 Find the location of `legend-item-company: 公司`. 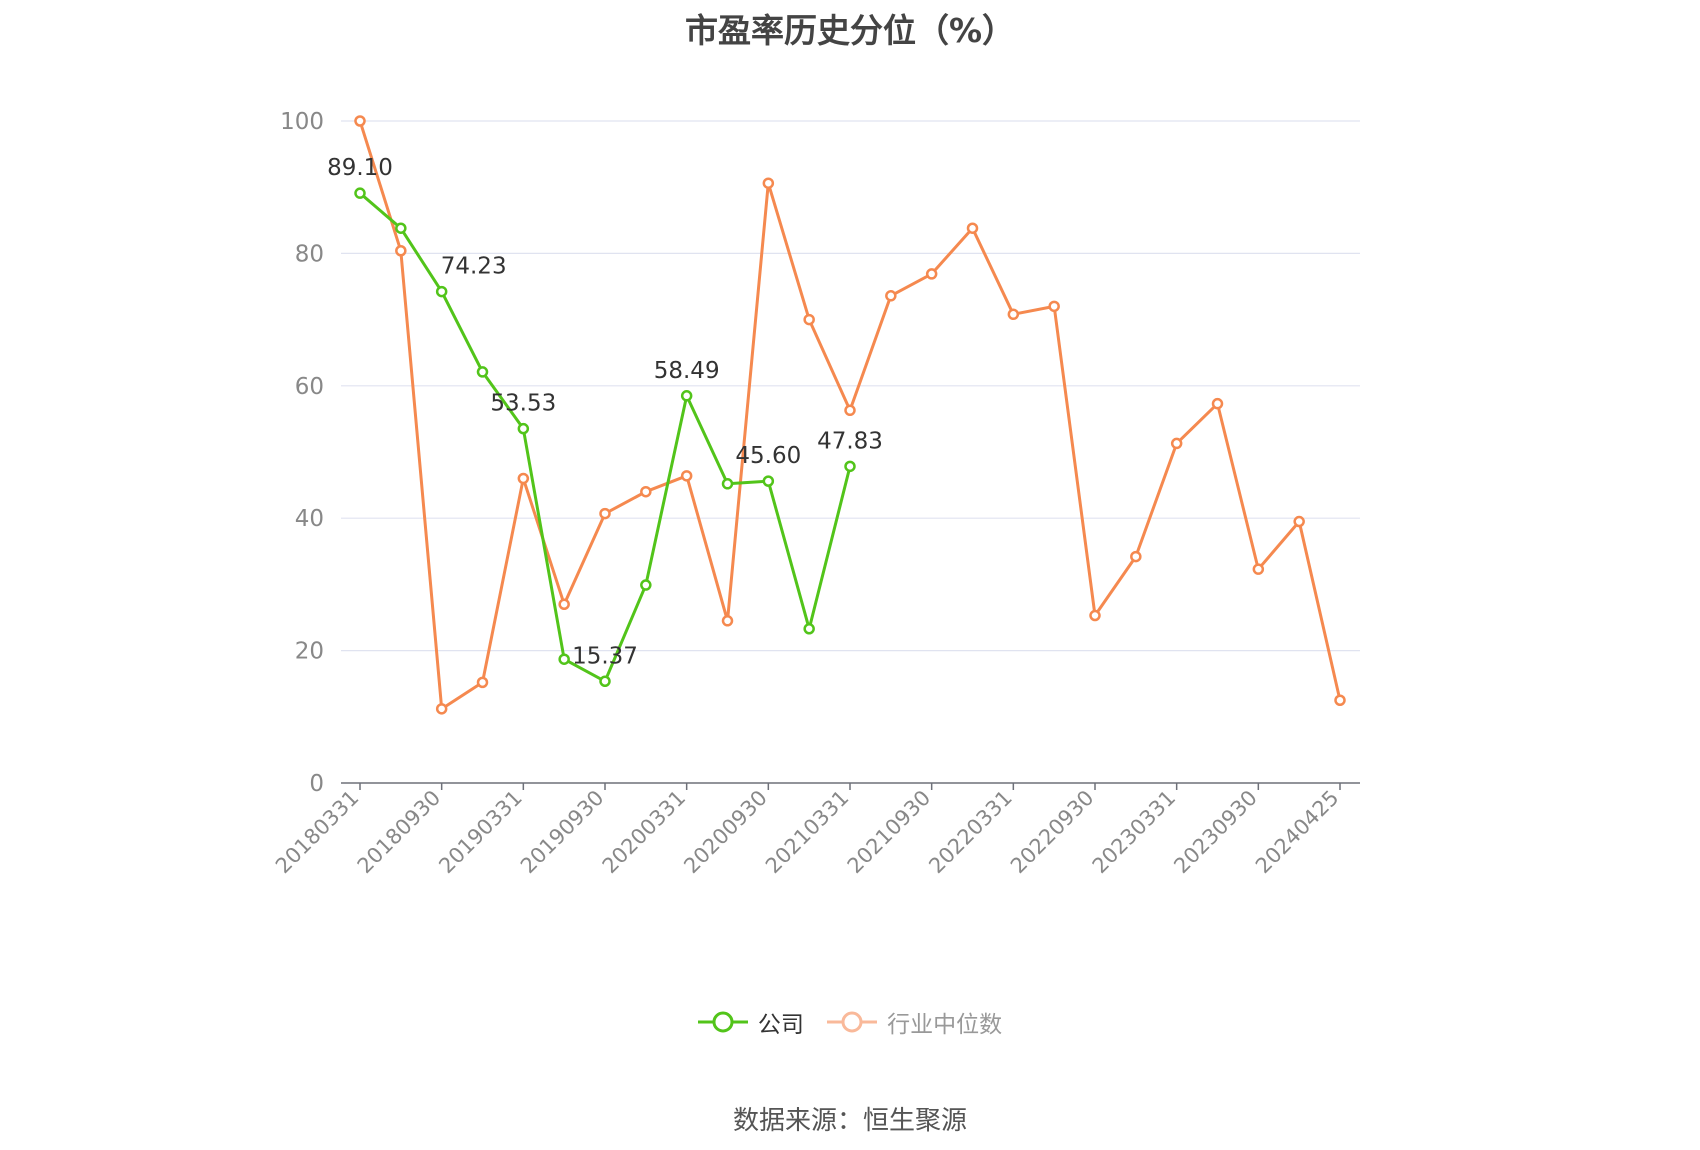

legend-item-company: 公司 is located at coordinates (750, 1022).